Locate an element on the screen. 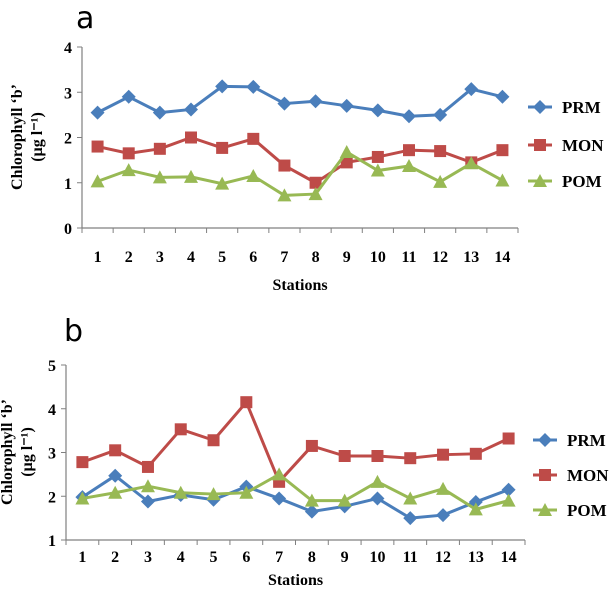 This screenshot has width=609, height=598. y-tick-label: 1 is located at coordinates (68, 184).